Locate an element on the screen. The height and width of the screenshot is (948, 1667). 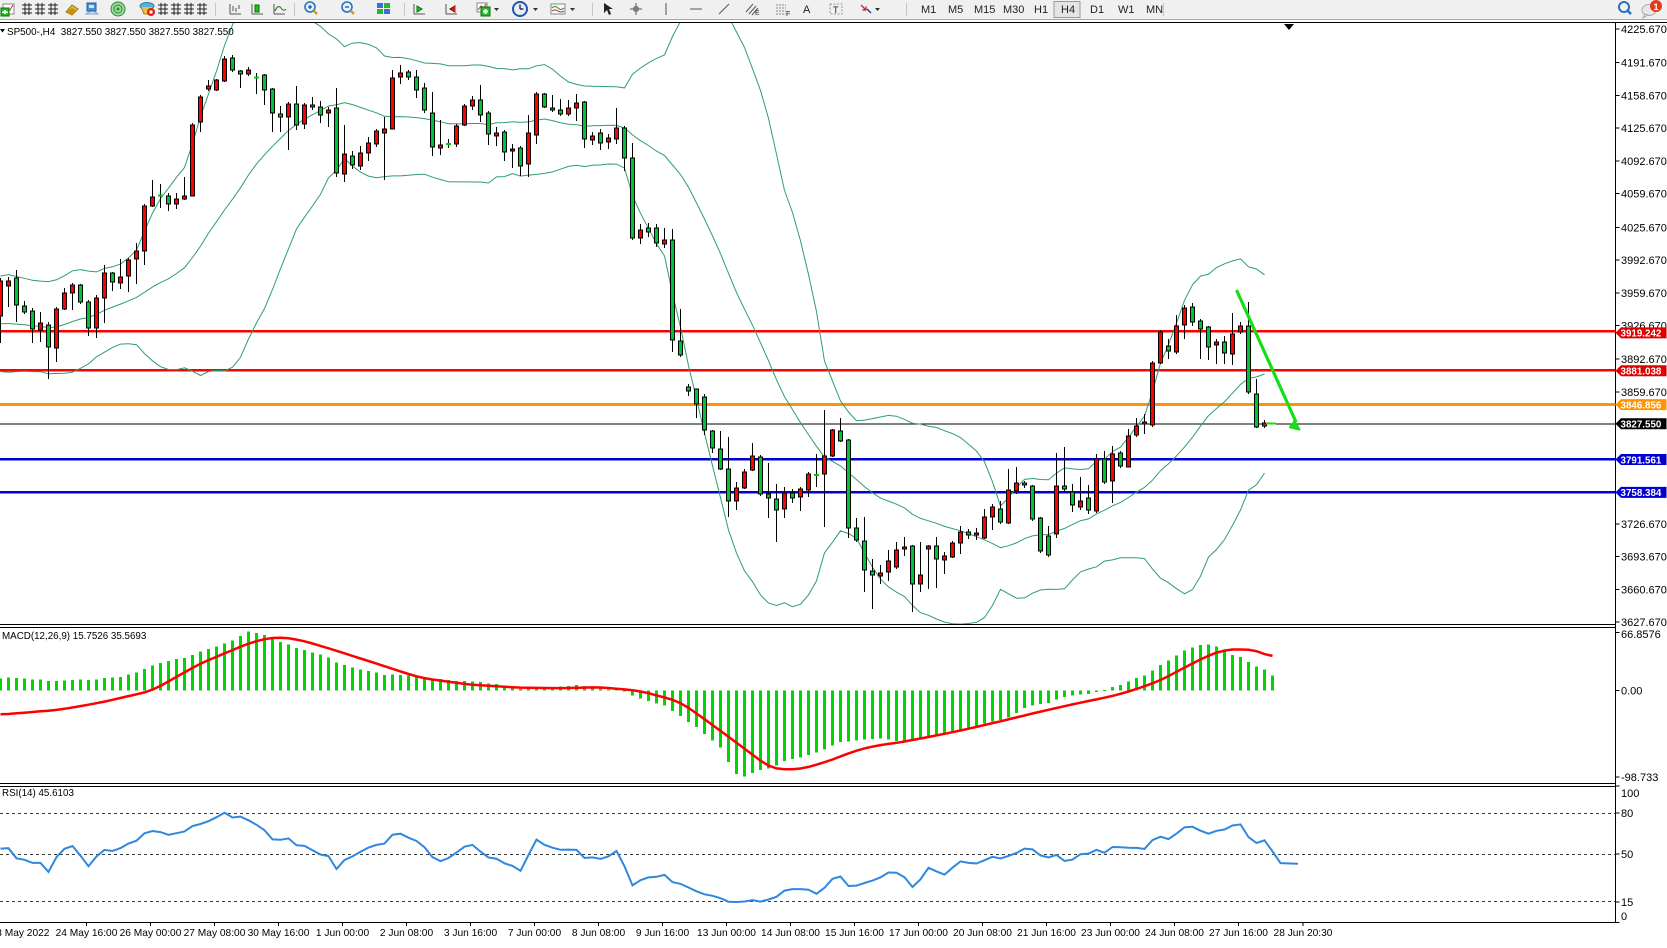
svg-text: 3693.670 is located at coordinates (1644, 558).